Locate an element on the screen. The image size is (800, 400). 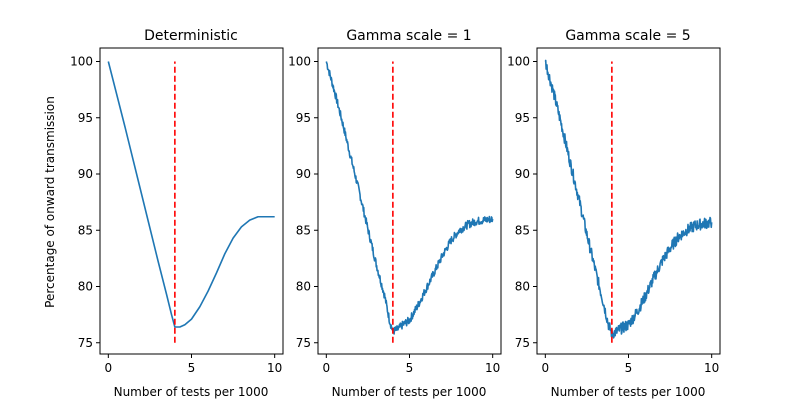
panel-title: Gamma scale = 1 is located at coordinates (408, 36).